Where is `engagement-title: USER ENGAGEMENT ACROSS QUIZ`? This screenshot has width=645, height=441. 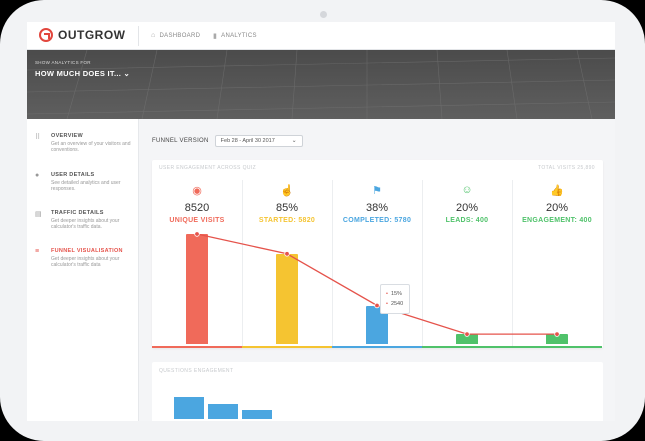 engagement-title: USER ENGAGEMENT ACROSS QUIZ is located at coordinates (208, 168).